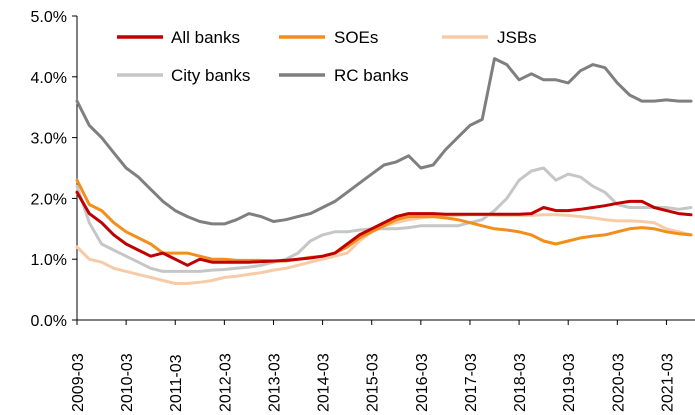  I want to click on x-tick-label: 2017-03, so click(471, 382).